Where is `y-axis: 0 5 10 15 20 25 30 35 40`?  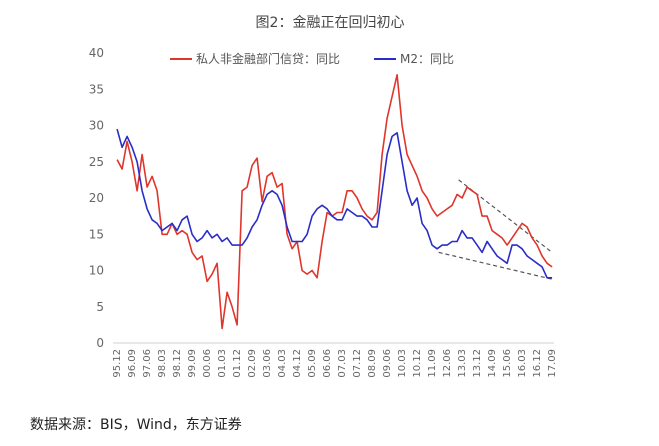
y-axis: 0 5 10 15 20 25 30 35 40 is located at coordinates (96, 198).